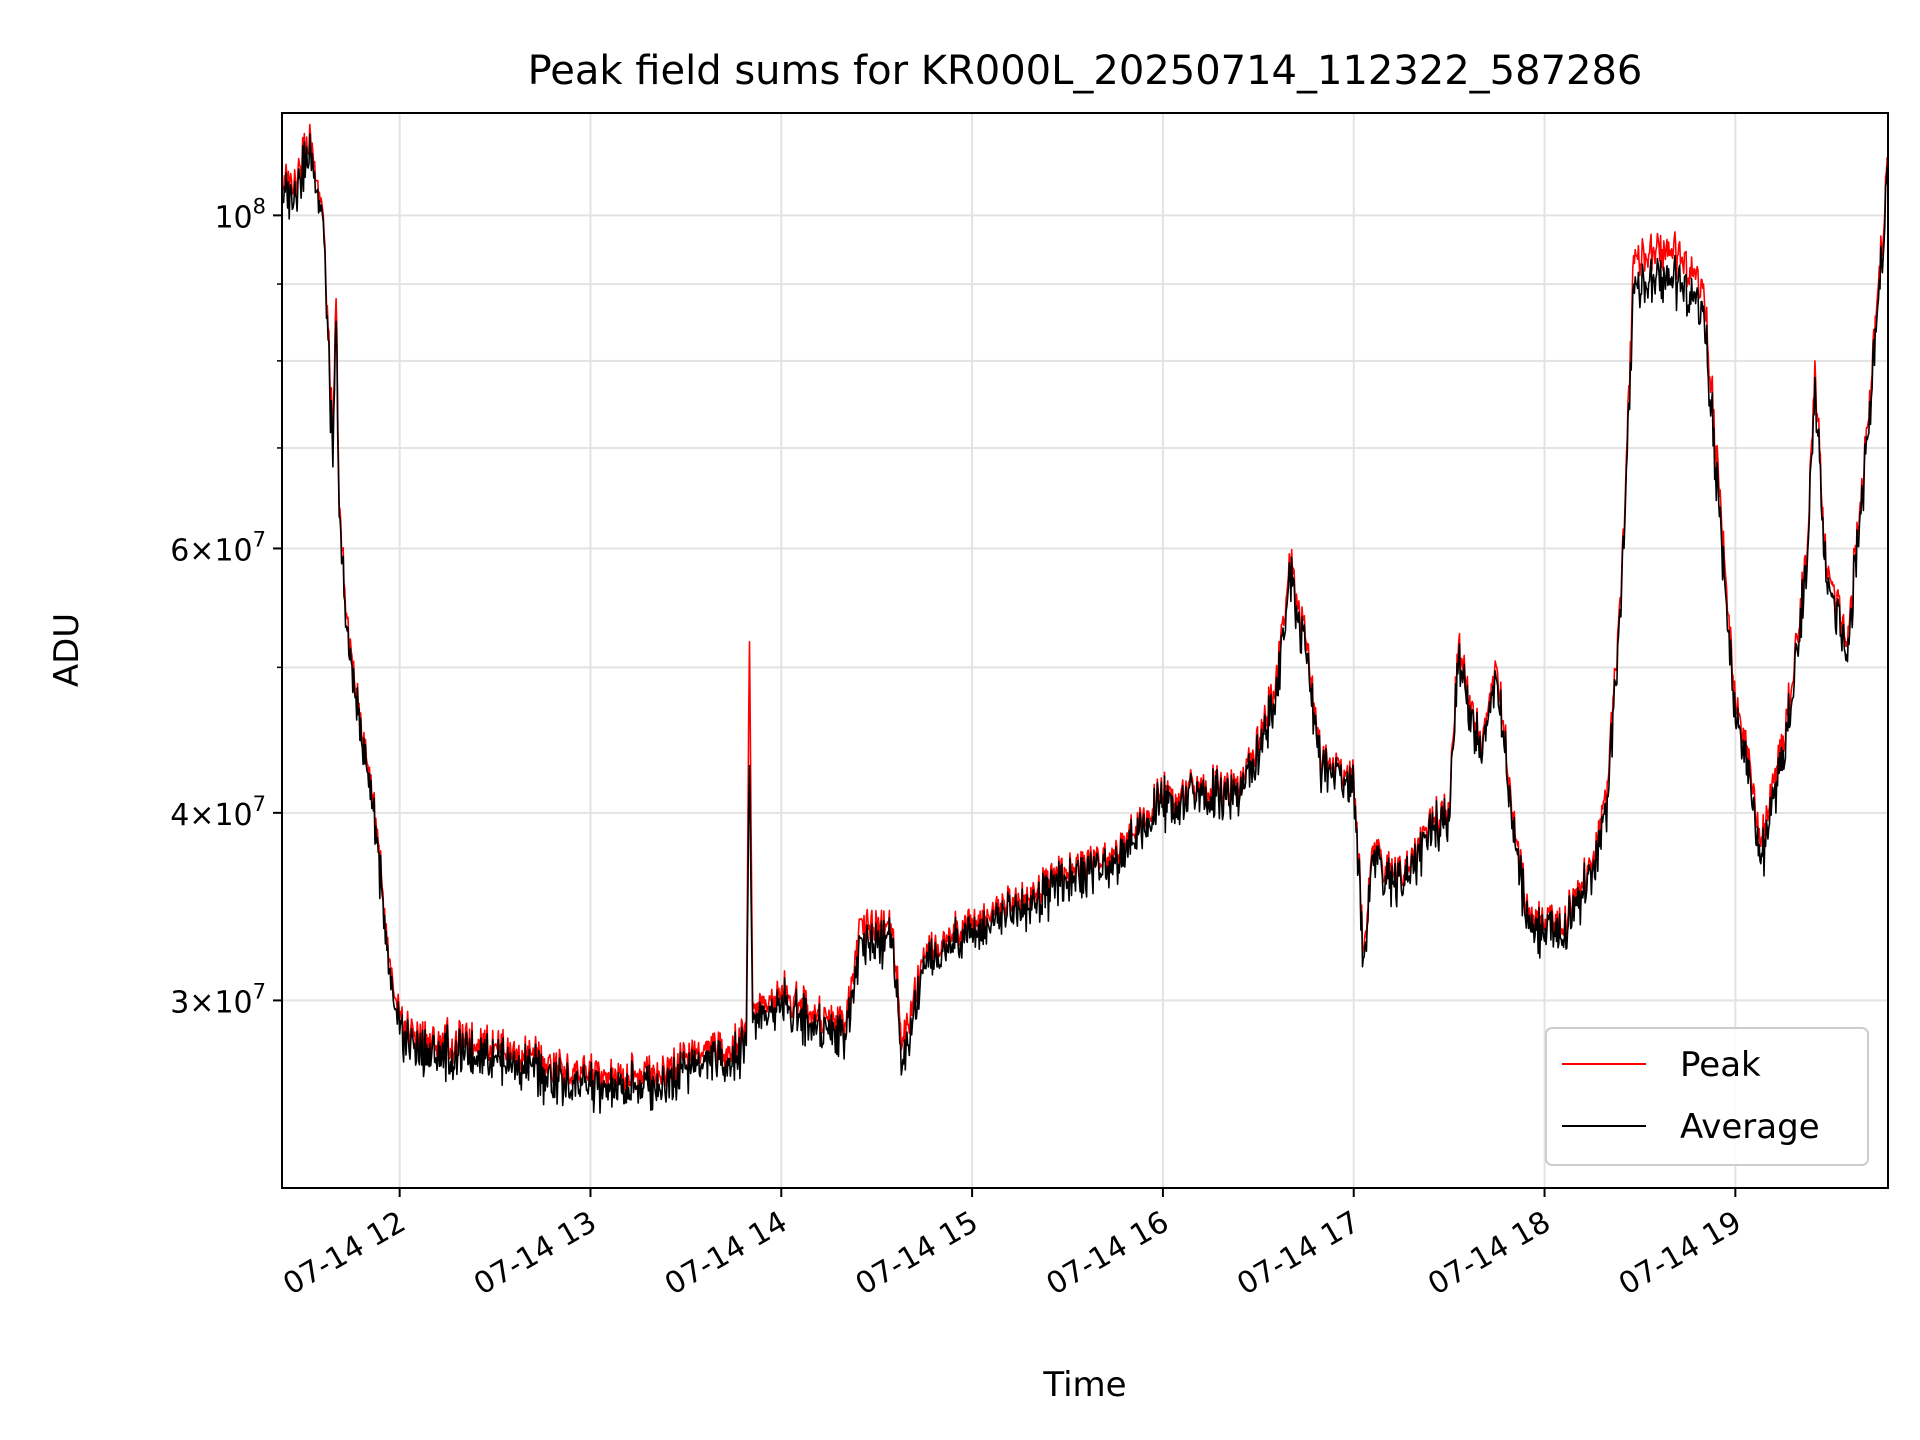 The width and height of the screenshot is (1920, 1440). Describe the element at coordinates (218, 547) in the screenshot. I see `y-tick-label: 6×107` at that location.